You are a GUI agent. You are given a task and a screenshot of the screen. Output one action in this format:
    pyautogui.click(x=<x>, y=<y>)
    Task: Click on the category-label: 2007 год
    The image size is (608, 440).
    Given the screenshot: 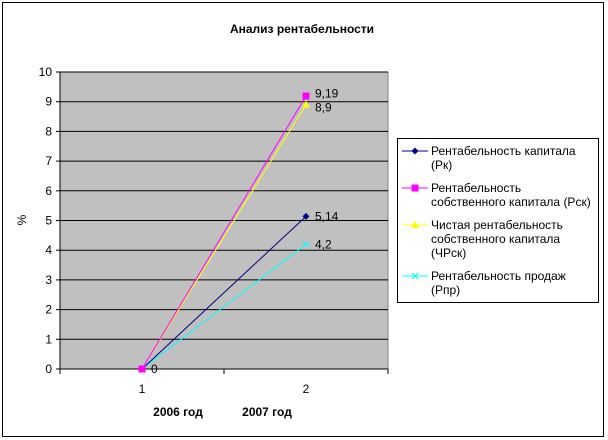 What is the action you would take?
    pyautogui.click(x=267, y=412)
    